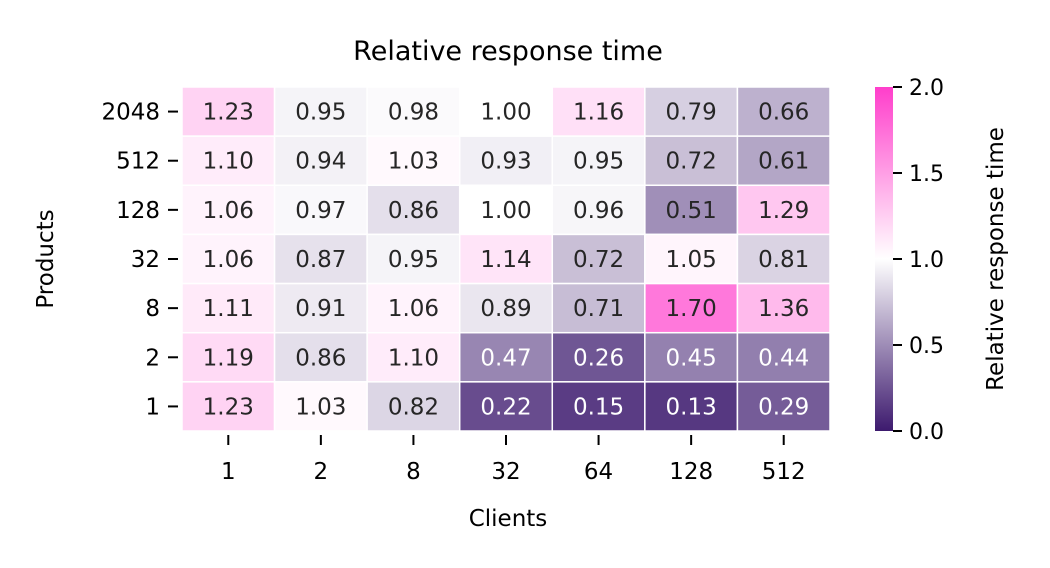 The height and width of the screenshot is (568, 1050). Describe the element at coordinates (508, 51) in the screenshot. I see `chart-title: Relative response time` at that location.